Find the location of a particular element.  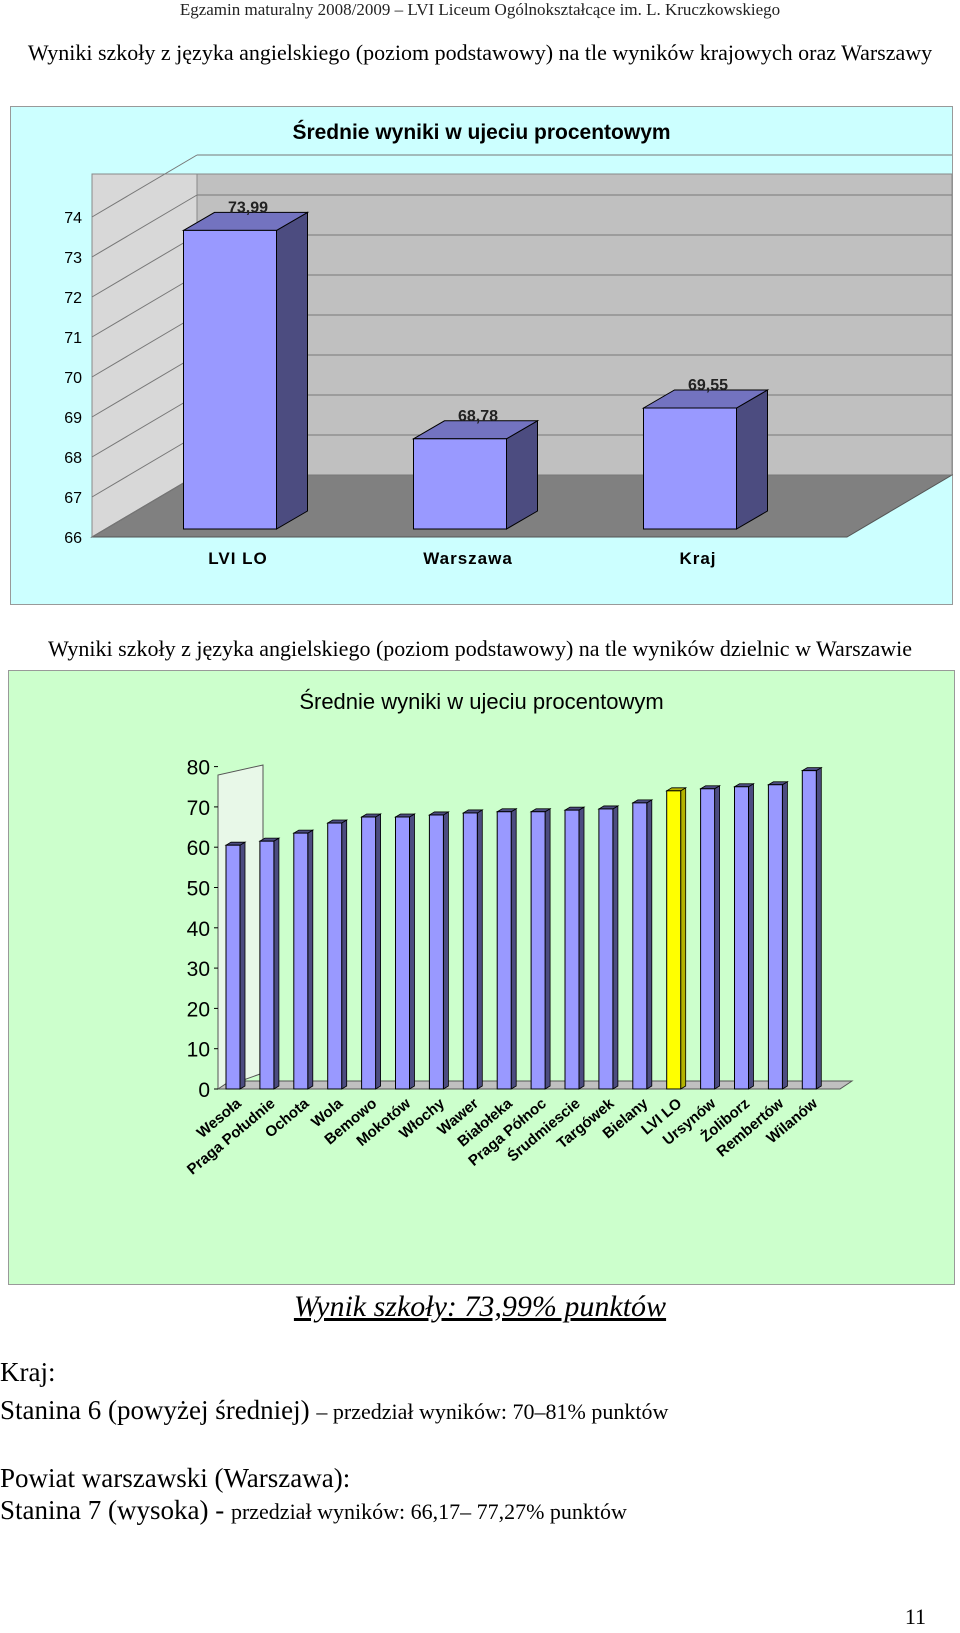

chart2-ytick: 60 is located at coordinates (198, 848).